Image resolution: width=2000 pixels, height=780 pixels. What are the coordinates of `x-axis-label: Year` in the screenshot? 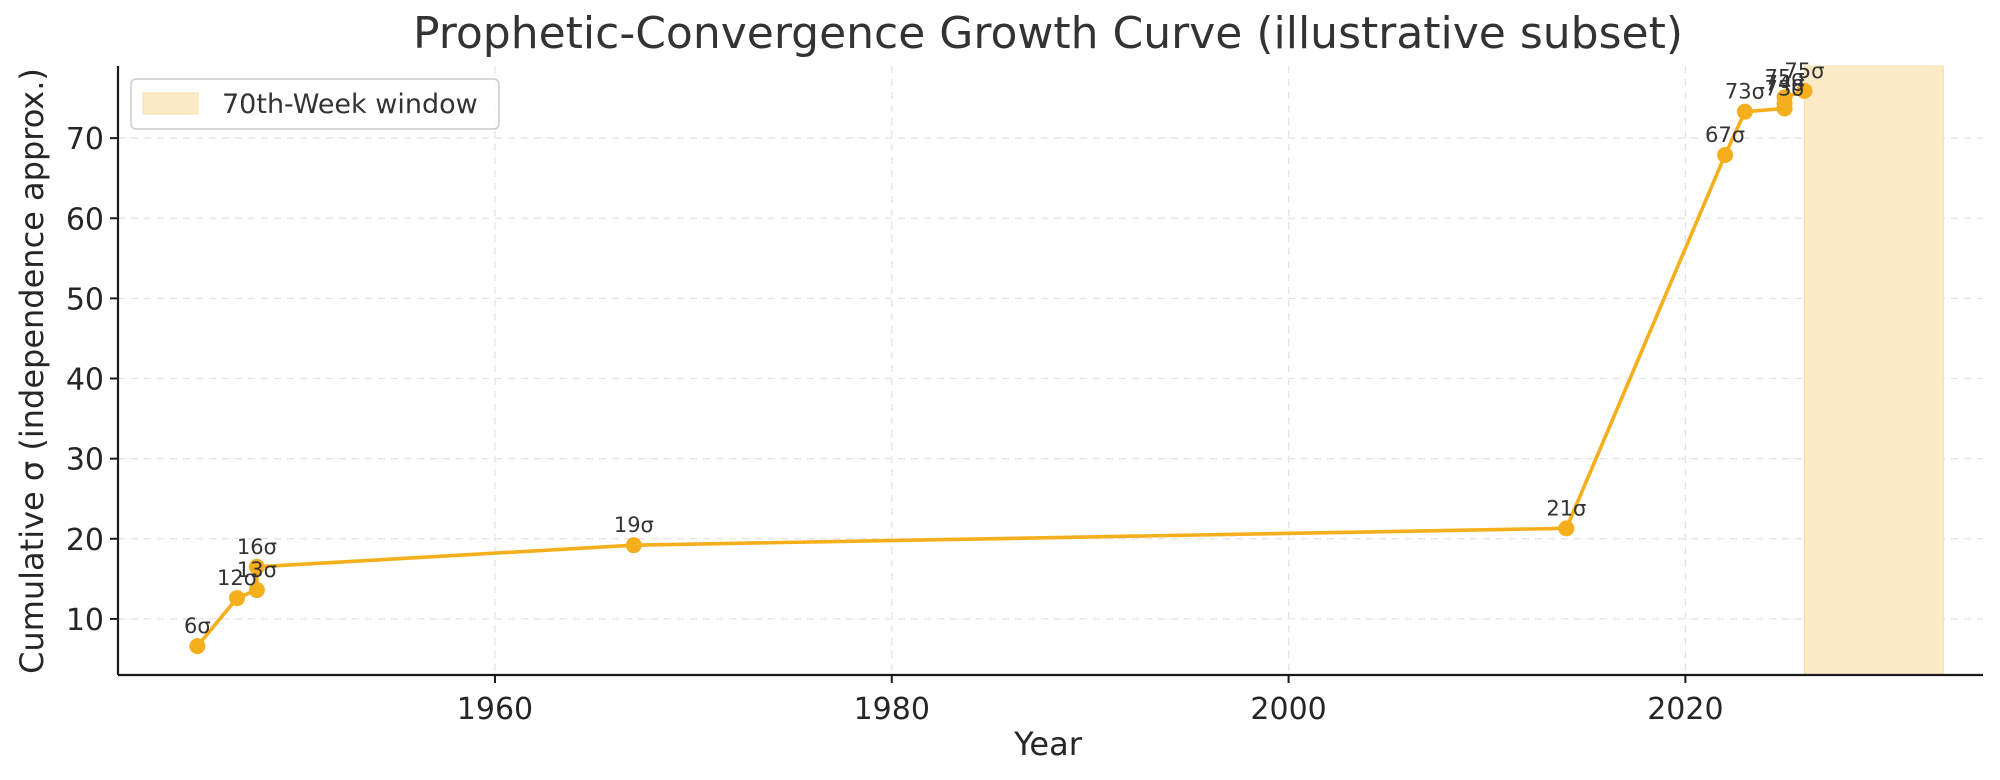 It's located at (1048, 744).